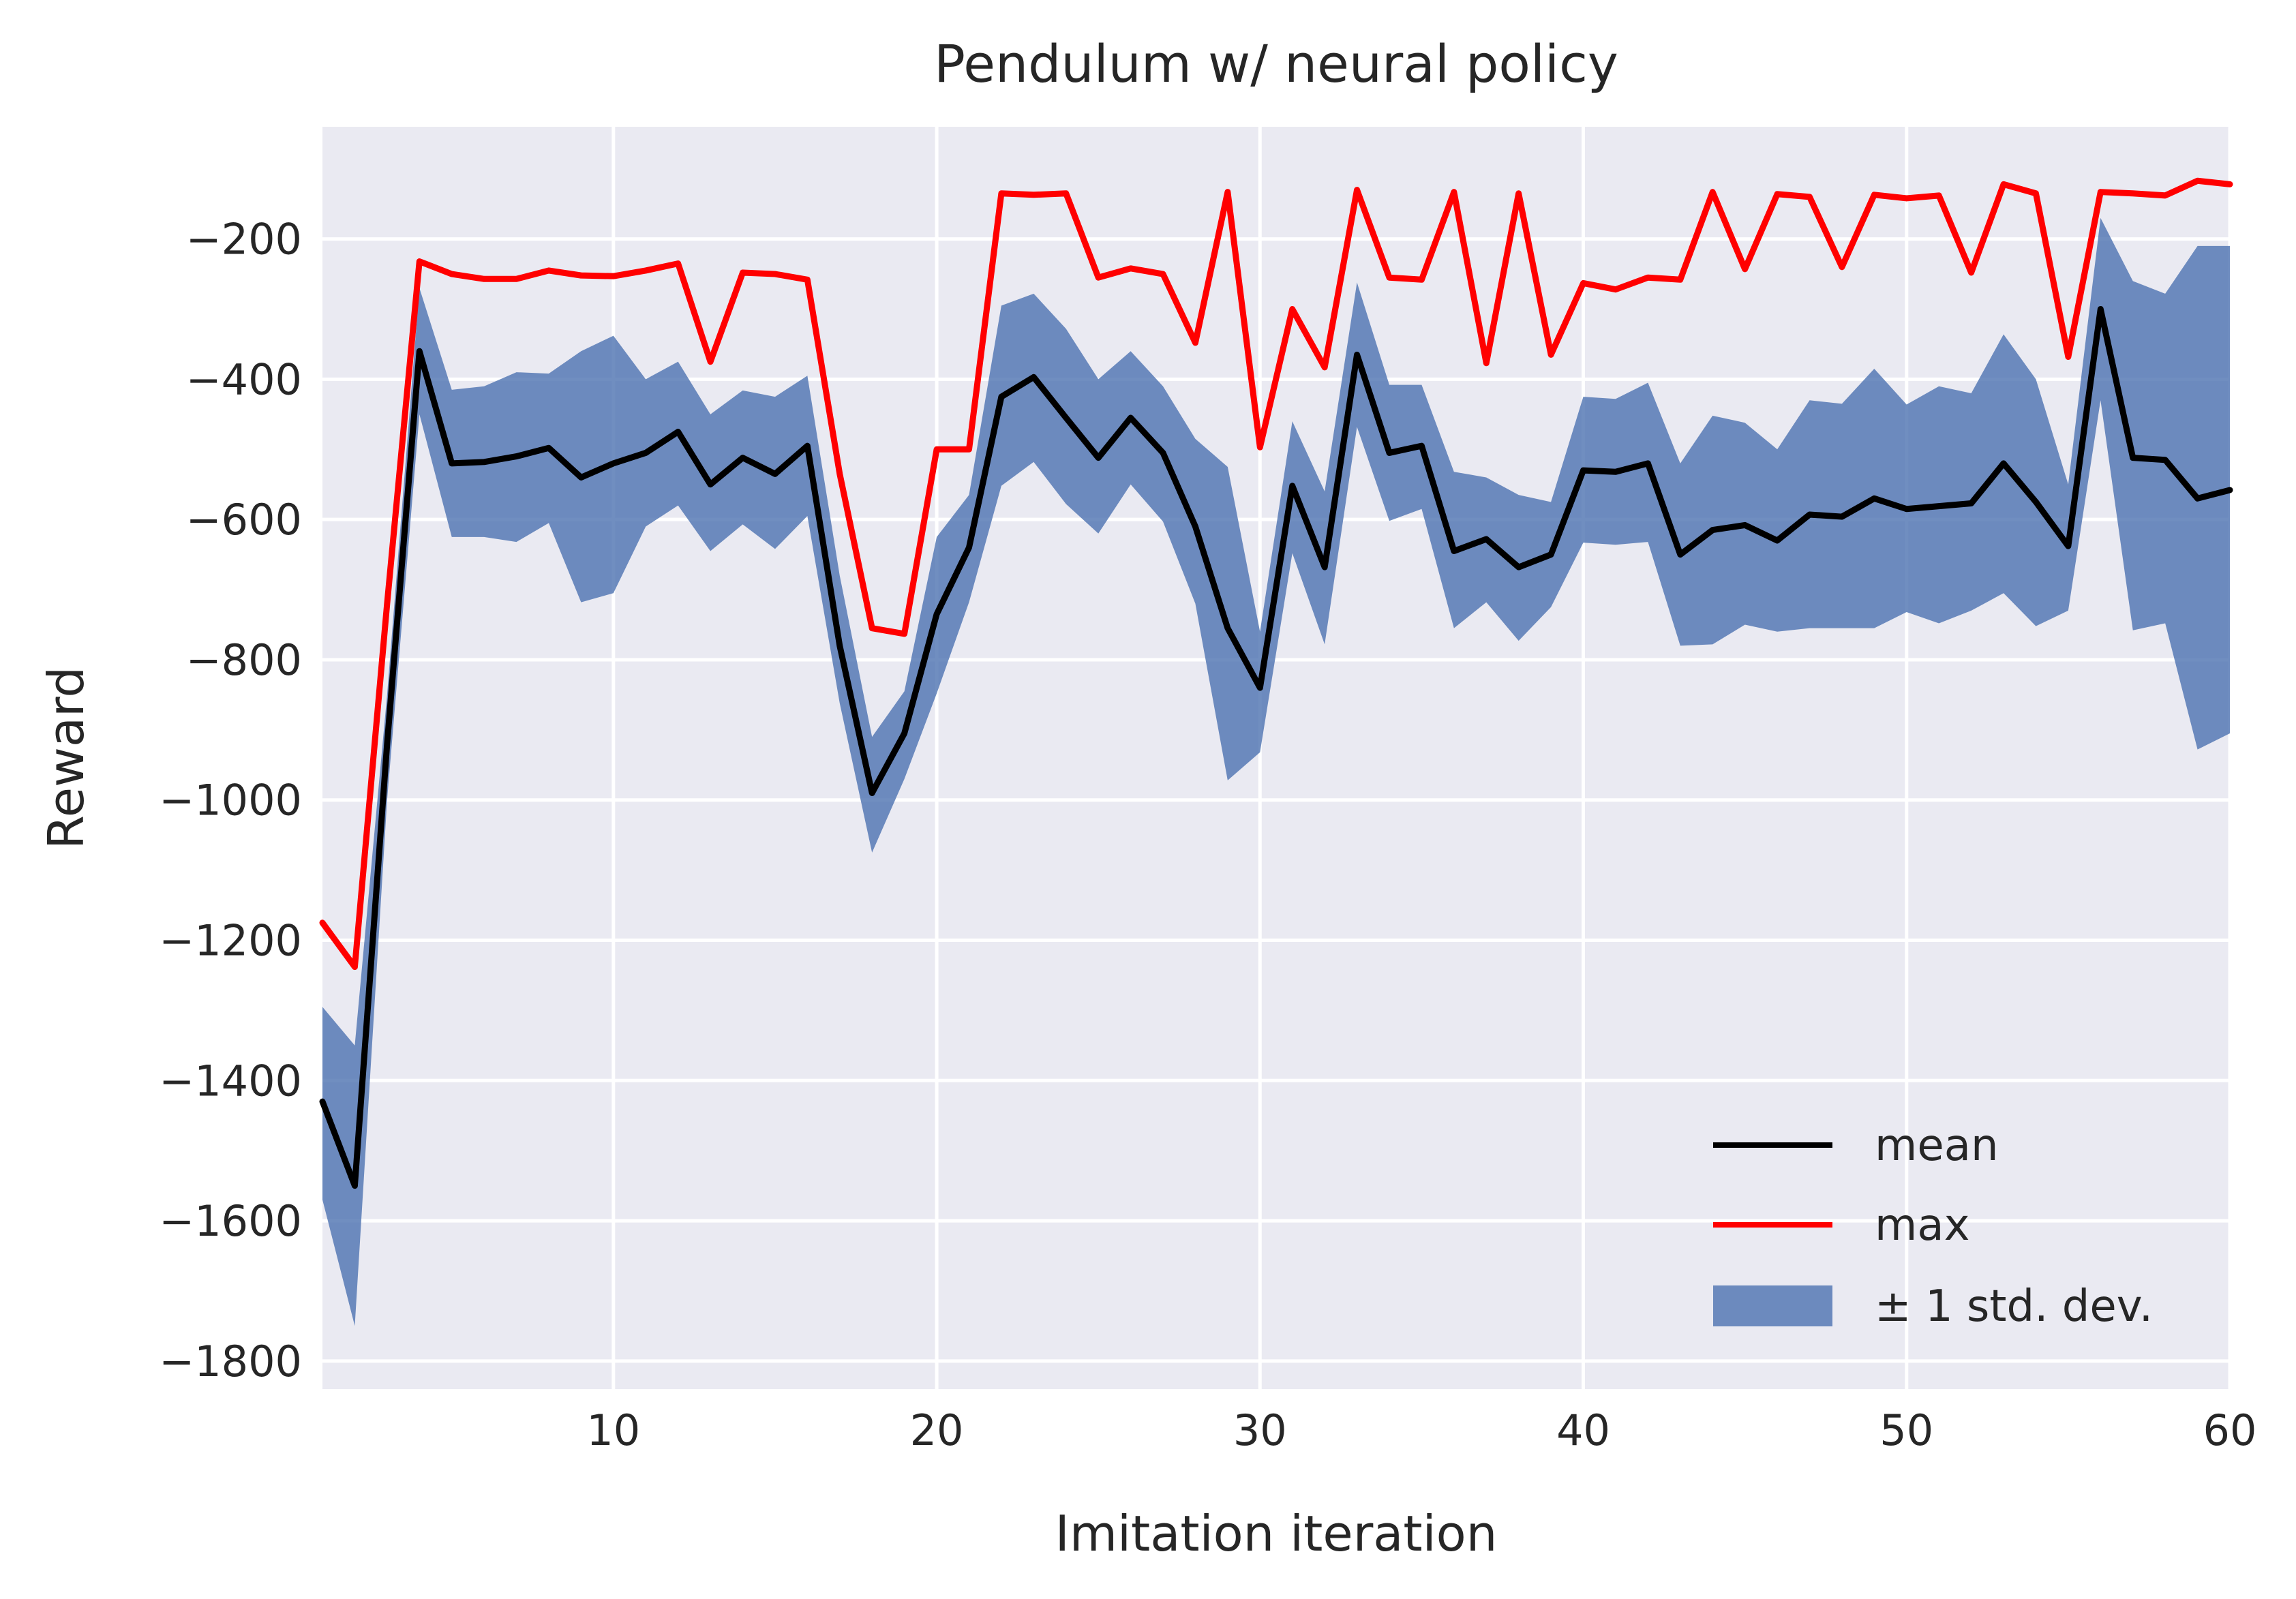 The width and height of the screenshot is (2296, 1599). I want to click on legend: mean max ± 1 std. dev., so click(1933, 1226).